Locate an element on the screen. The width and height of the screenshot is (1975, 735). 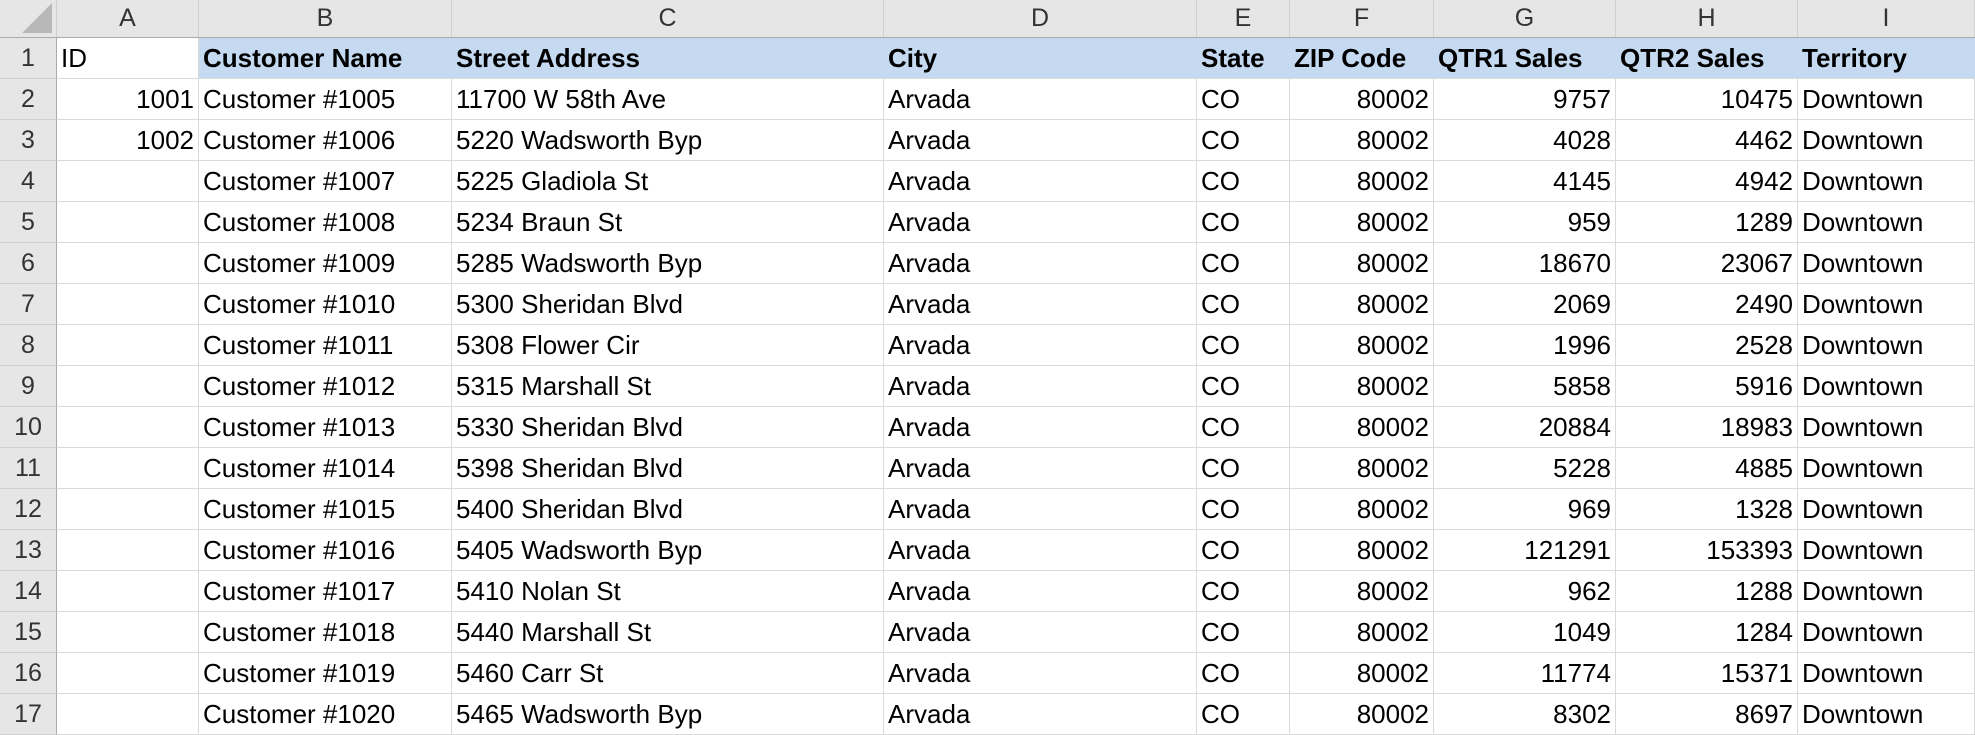
cell-e13: CO is located at coordinates (1243, 550).